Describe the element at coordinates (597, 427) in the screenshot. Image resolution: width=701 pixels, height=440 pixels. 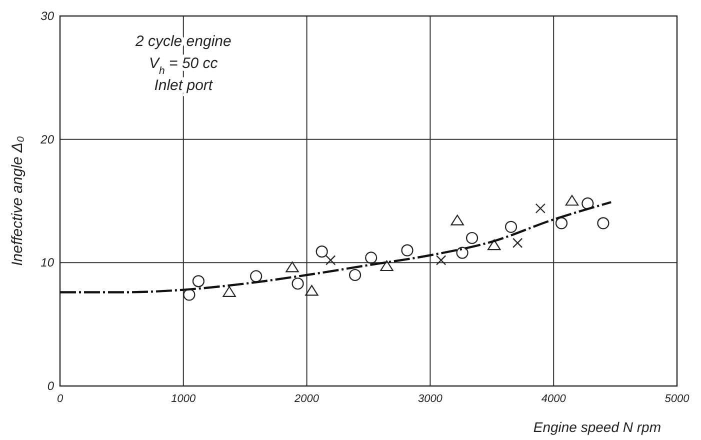
I see `x-axis-title: Engine speed N rpm` at that location.